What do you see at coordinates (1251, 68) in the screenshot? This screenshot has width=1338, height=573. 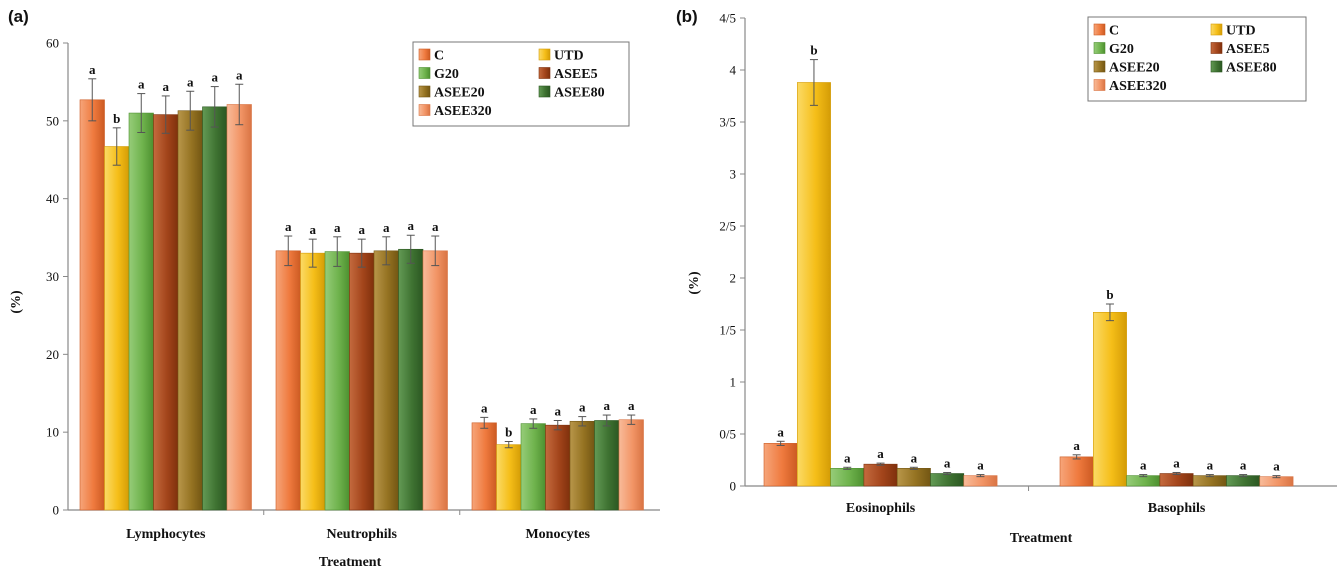 I see `legend-label-asee80: ASEE80` at bounding box center [1251, 68].